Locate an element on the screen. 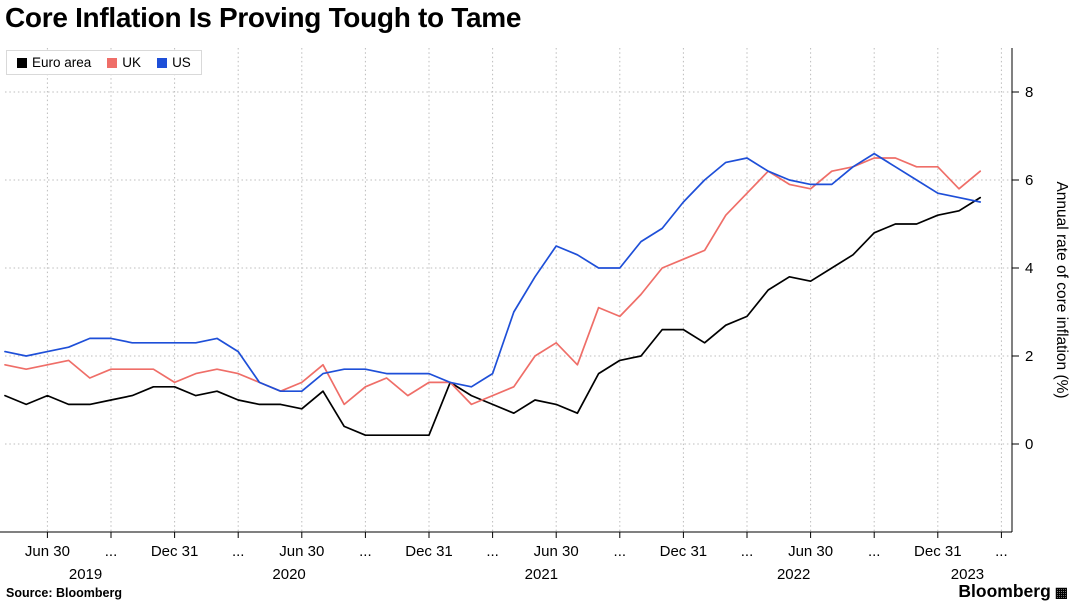  year-label: 2021 is located at coordinates (541, 574).